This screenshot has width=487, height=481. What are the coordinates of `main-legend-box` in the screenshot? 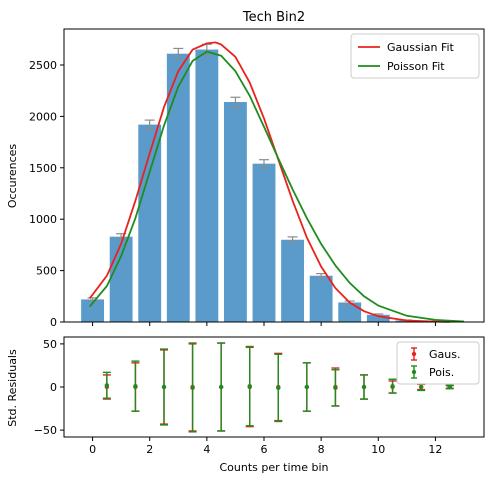 It's located at (415, 56).